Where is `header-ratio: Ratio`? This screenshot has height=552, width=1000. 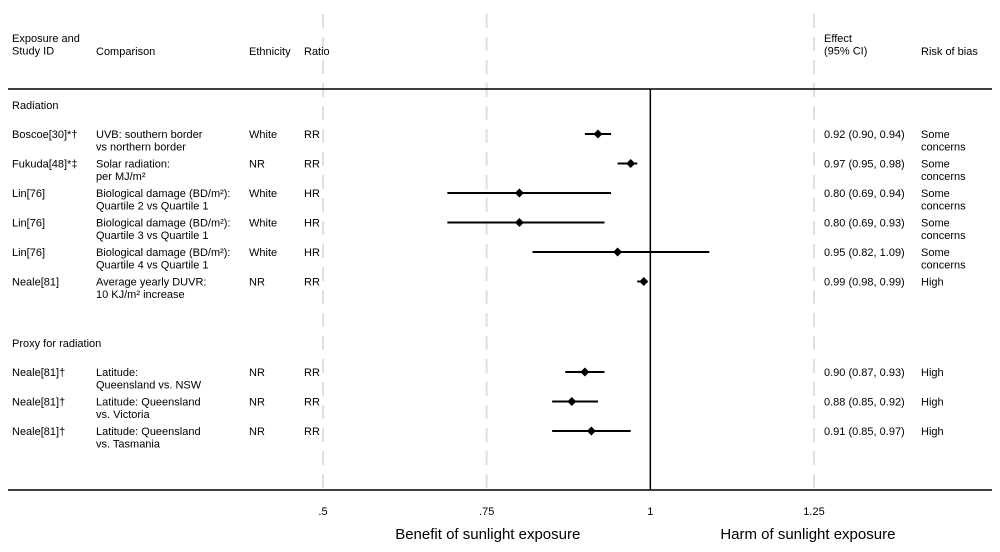 header-ratio: Ratio is located at coordinates (317, 52).